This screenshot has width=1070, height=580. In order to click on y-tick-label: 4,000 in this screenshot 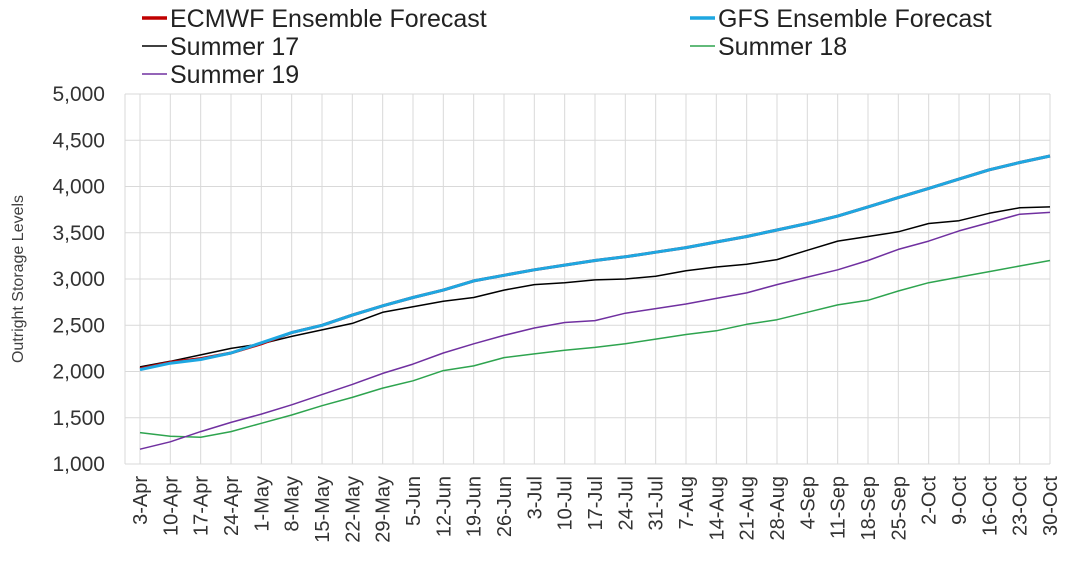, I will do `click(78, 187)`.